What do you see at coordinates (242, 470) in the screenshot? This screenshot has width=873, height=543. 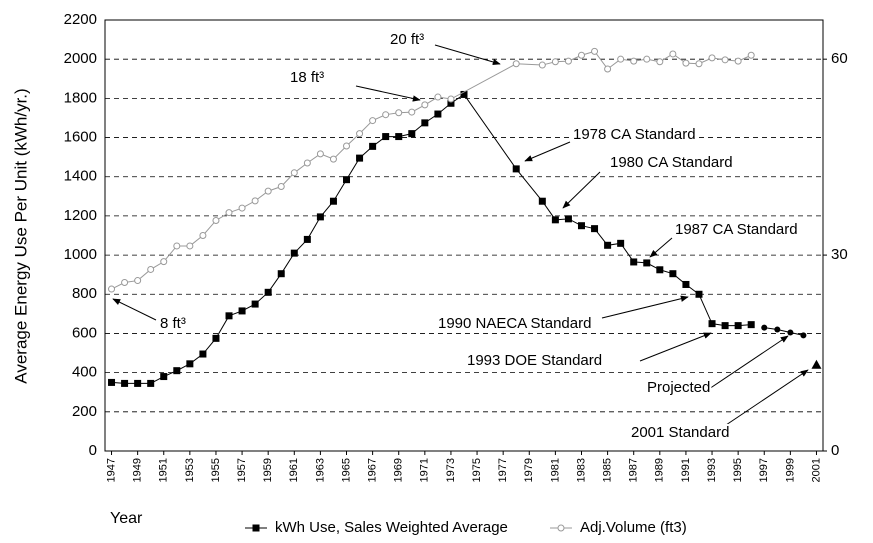 I see `x-tick-label: 1957` at bounding box center [242, 470].